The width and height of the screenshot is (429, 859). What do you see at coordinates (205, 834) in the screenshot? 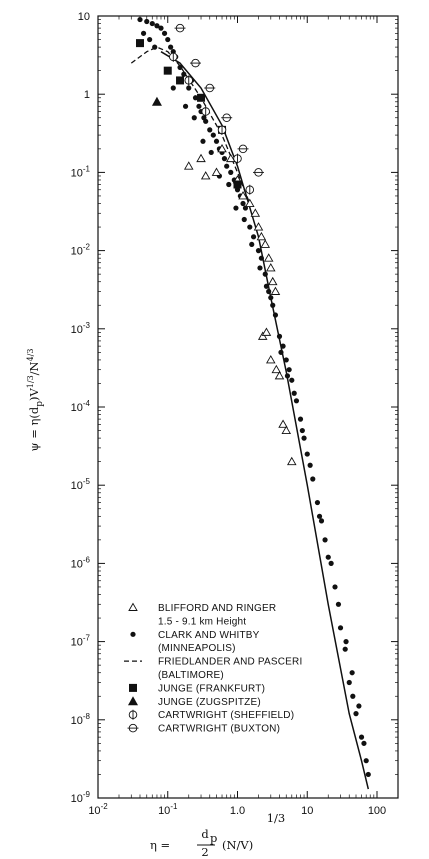
I see `x-axis-fraction-num: d` at bounding box center [205, 834].